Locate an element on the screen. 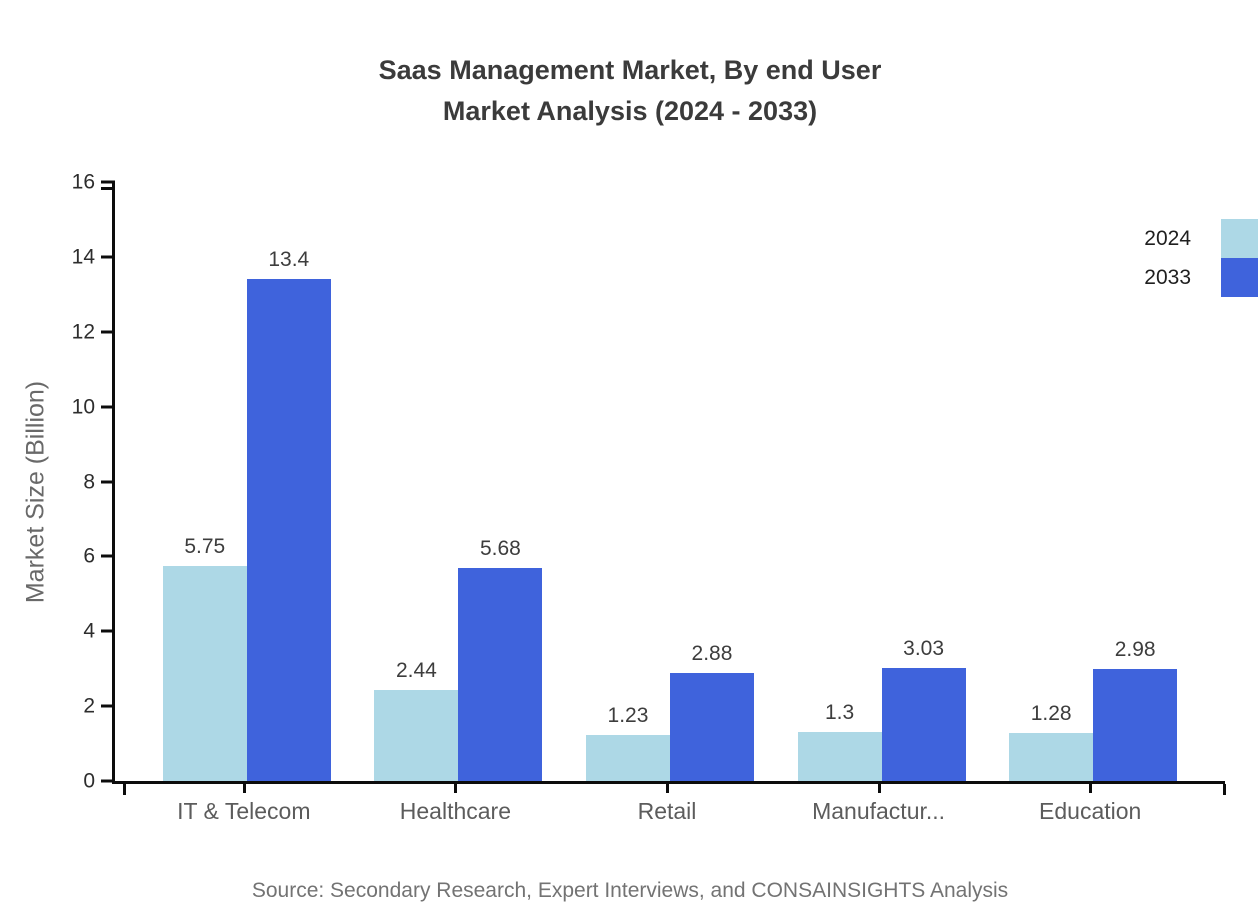  legend-label-2024: 2024 is located at coordinates (1167, 238).